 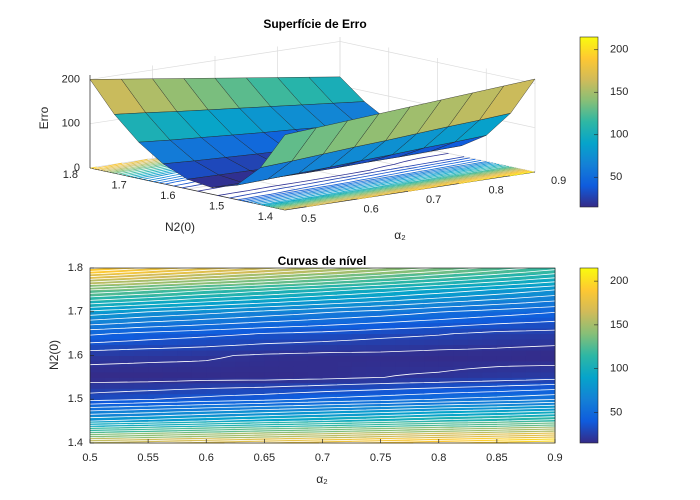 What do you see at coordinates (496, 458) in the screenshot?
I see `x-tick-label: 0.85` at bounding box center [496, 458].